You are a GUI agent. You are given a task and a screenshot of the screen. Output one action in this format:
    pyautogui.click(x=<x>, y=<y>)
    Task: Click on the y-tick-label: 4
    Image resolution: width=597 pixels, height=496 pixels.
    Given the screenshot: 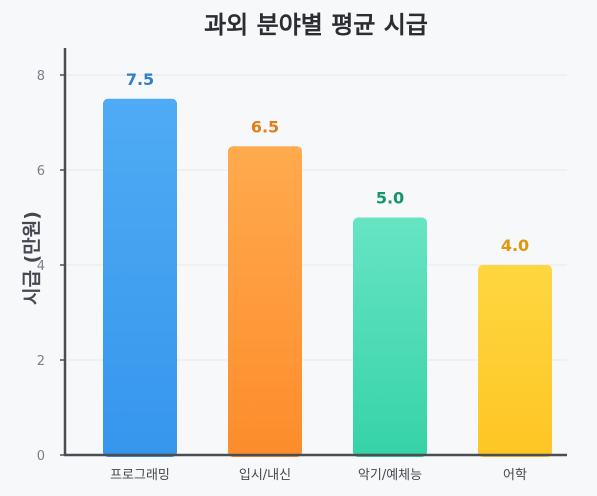 What is the action you would take?
    pyautogui.click(x=41, y=266)
    